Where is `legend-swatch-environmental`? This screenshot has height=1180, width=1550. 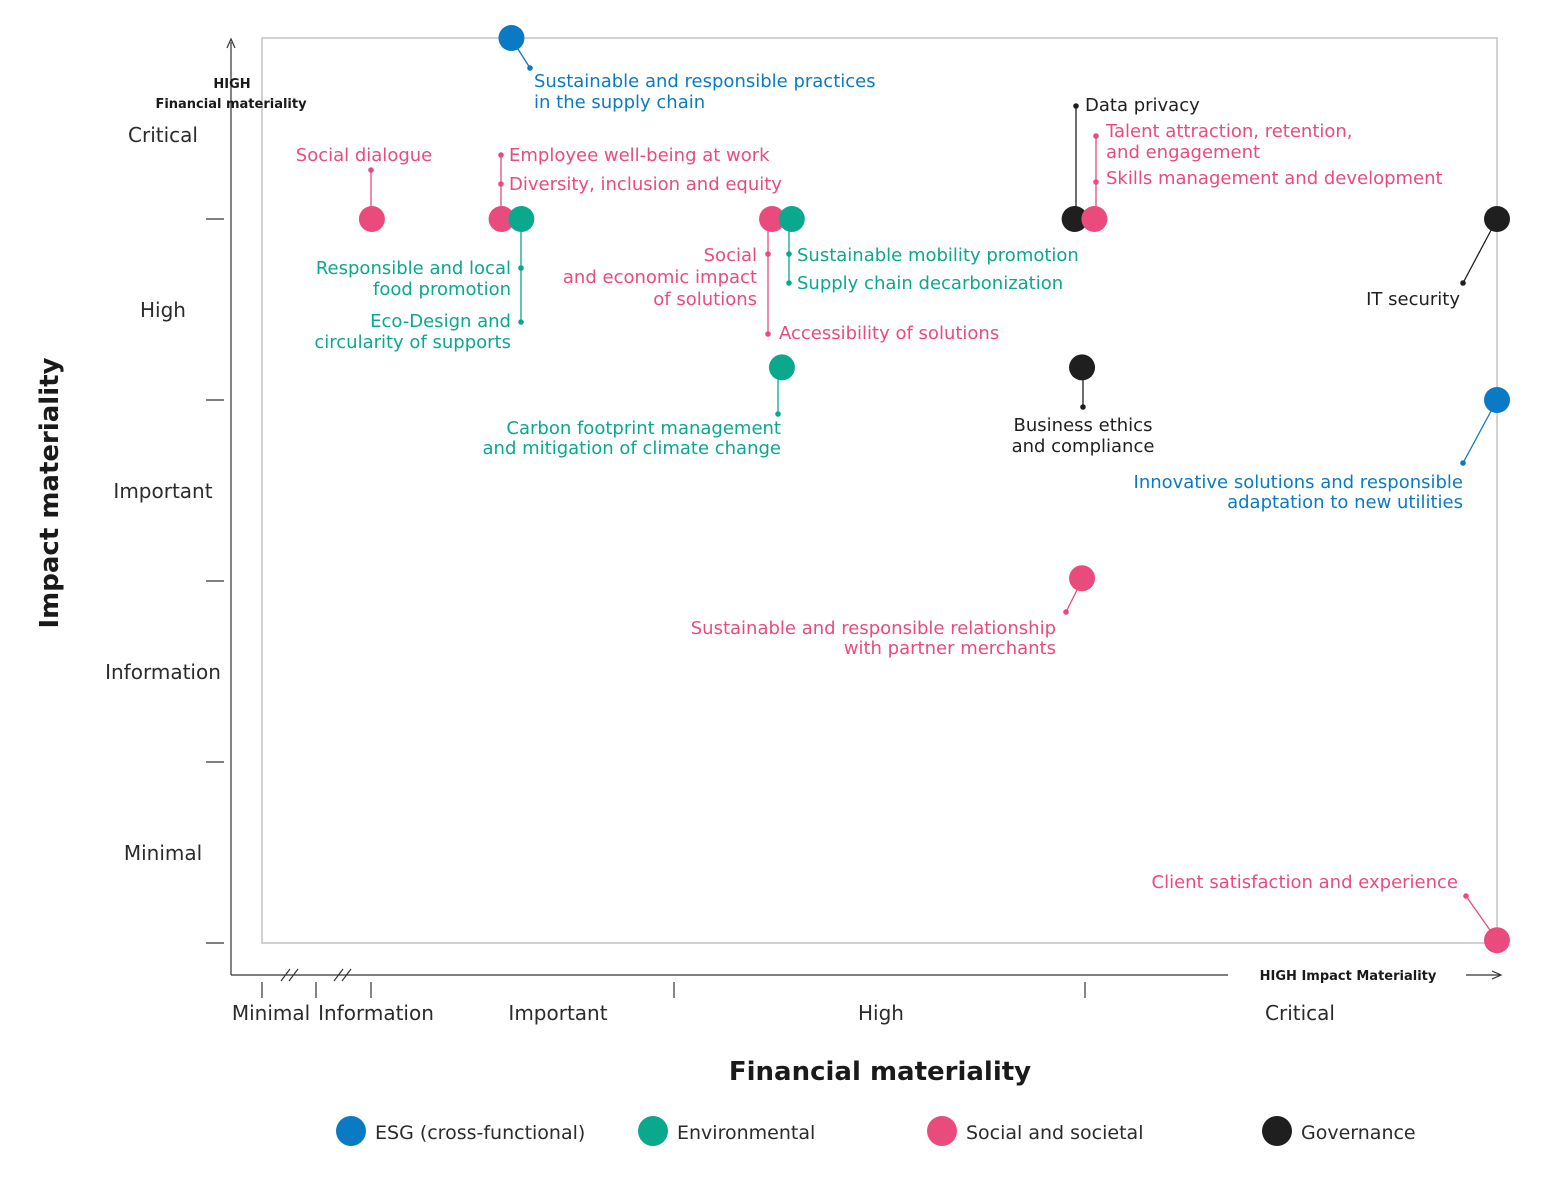 legend-swatch-environmental is located at coordinates (653, 1131).